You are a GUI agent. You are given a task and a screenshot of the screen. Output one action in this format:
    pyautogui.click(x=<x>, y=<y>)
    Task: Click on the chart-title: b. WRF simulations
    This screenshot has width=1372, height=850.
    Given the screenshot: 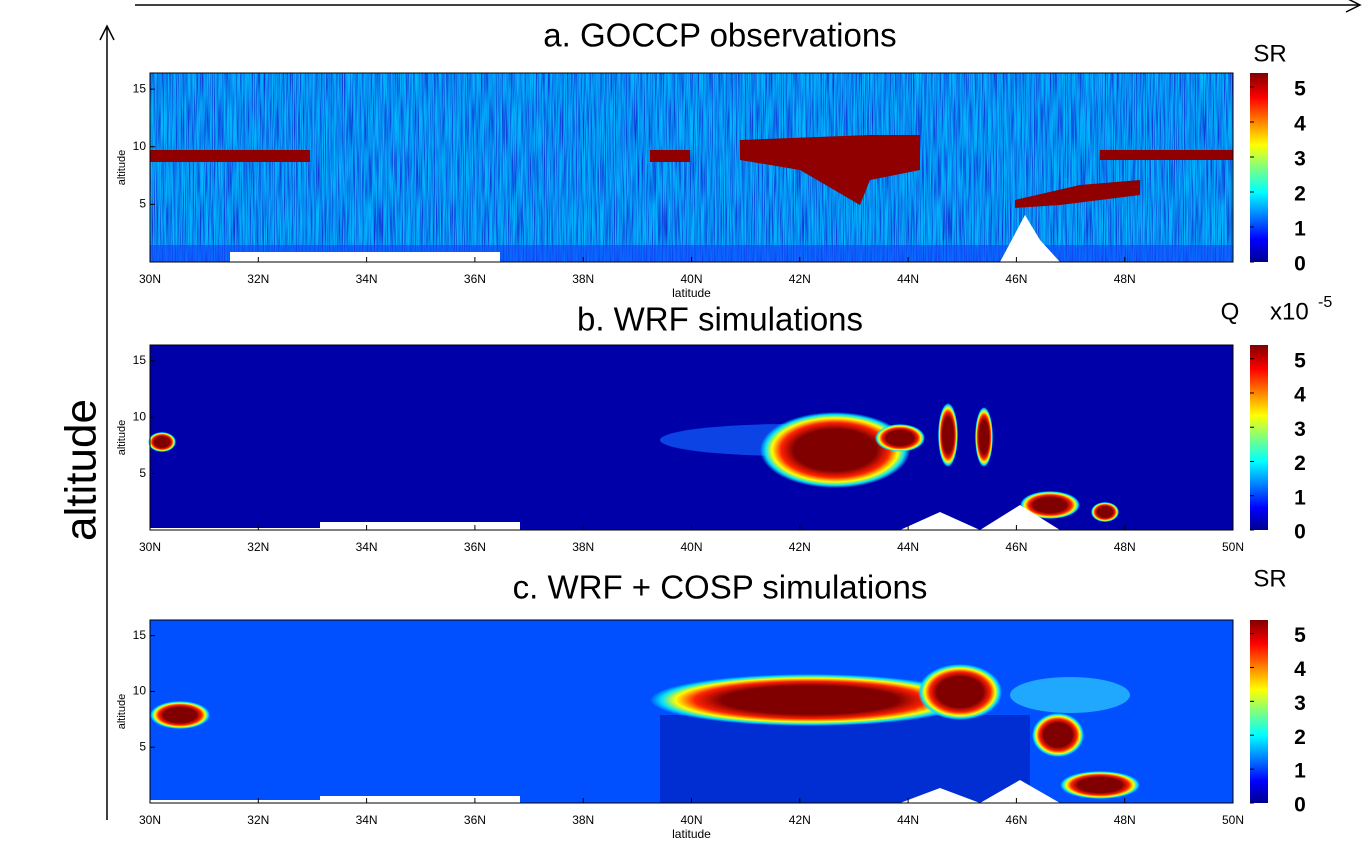 What is the action you would take?
    pyautogui.click(x=720, y=319)
    